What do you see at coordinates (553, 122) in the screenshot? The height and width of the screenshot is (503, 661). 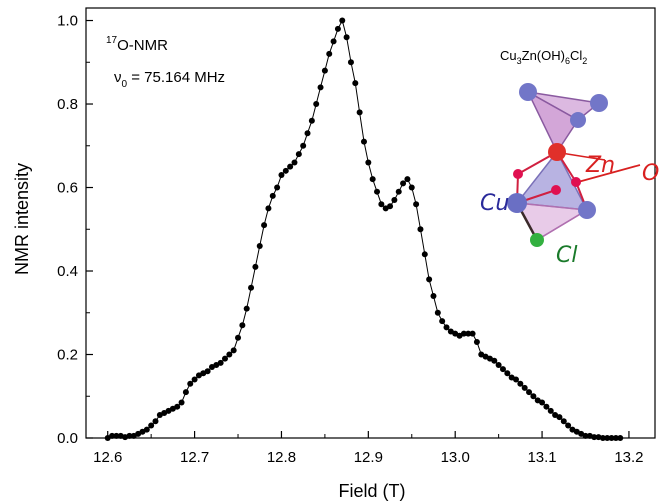 I see `upper-tetrahedron-face` at bounding box center [553, 122].